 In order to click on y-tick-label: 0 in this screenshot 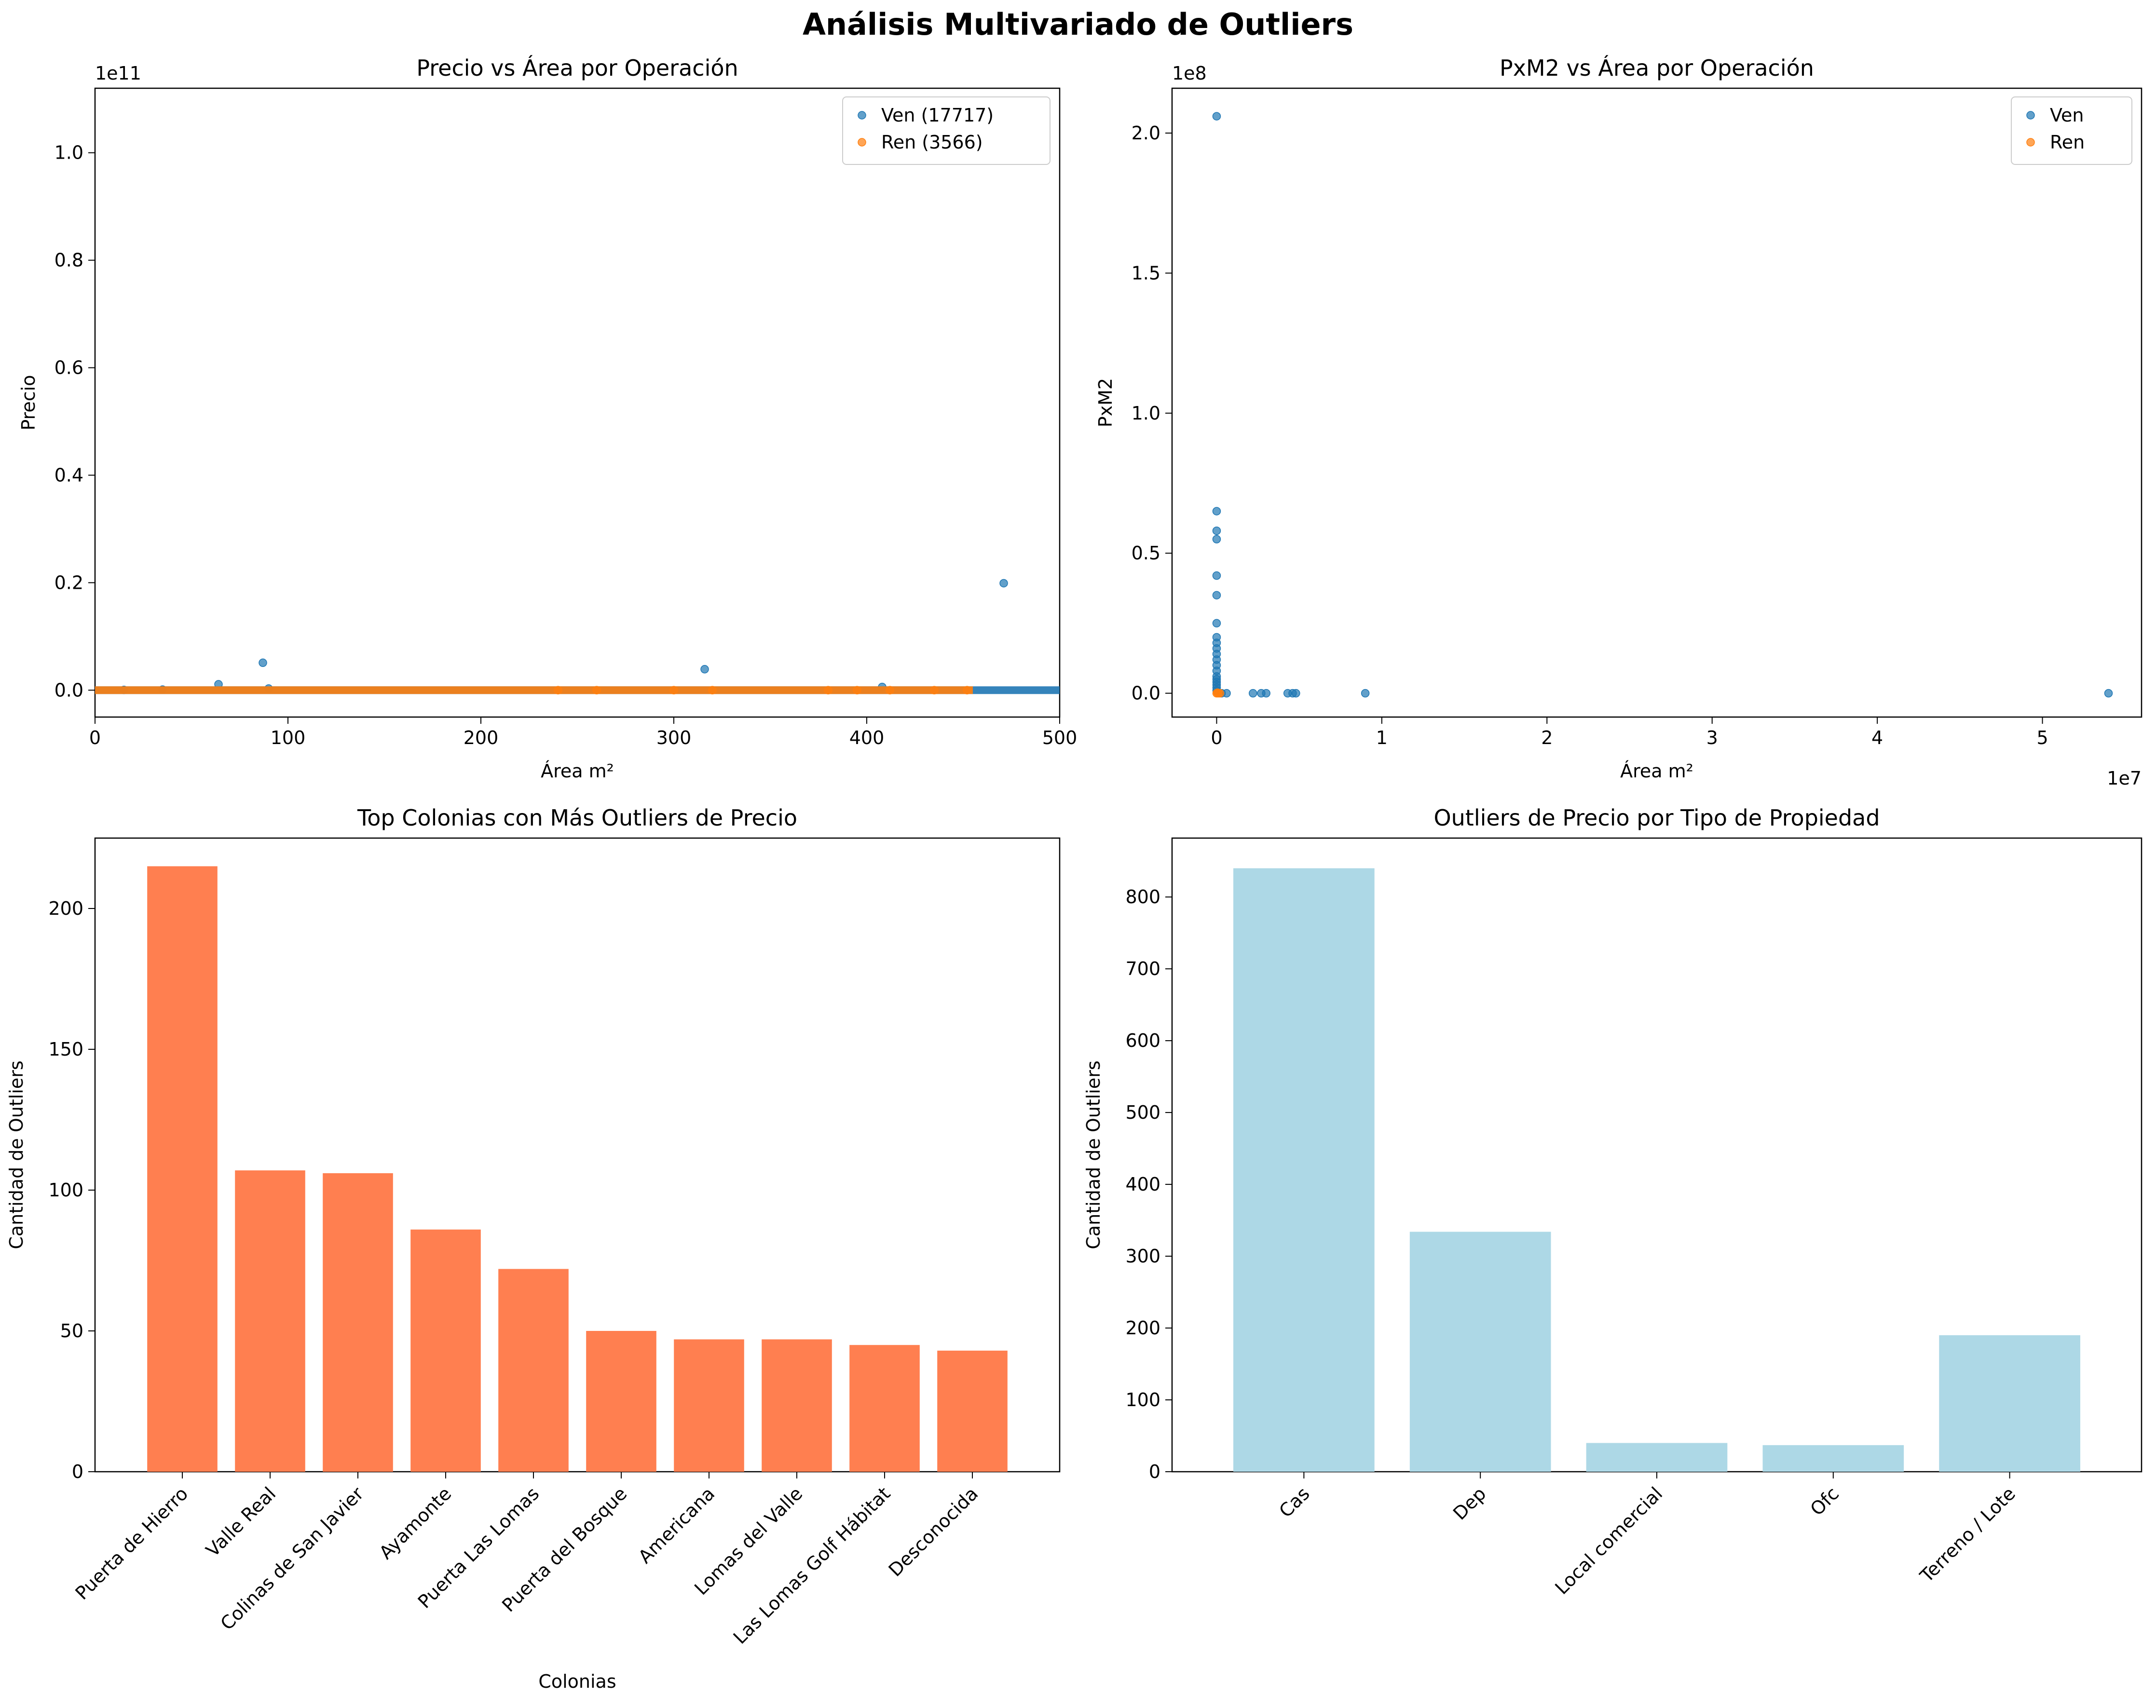, I will do `click(77, 1471)`.